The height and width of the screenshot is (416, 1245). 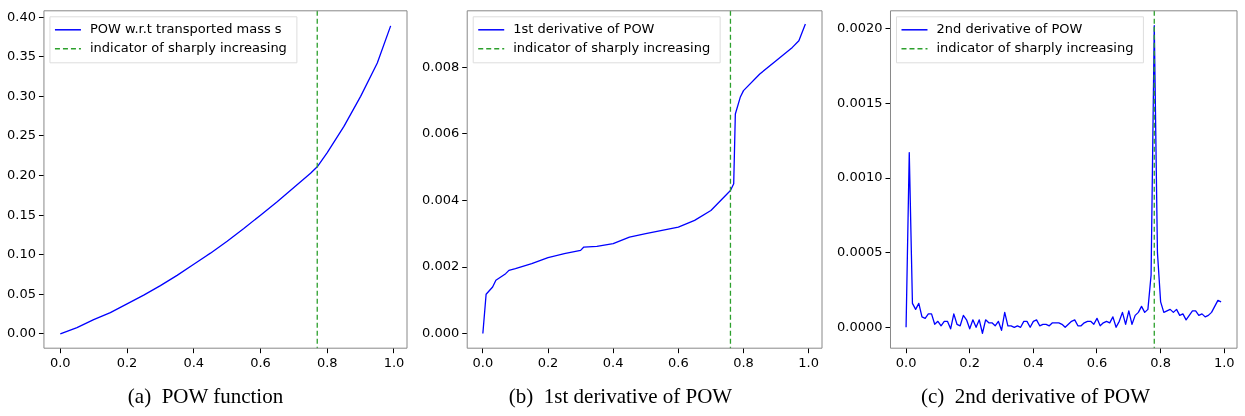 I want to click on y-tick-label: 0.0000, so click(x=859, y=326).